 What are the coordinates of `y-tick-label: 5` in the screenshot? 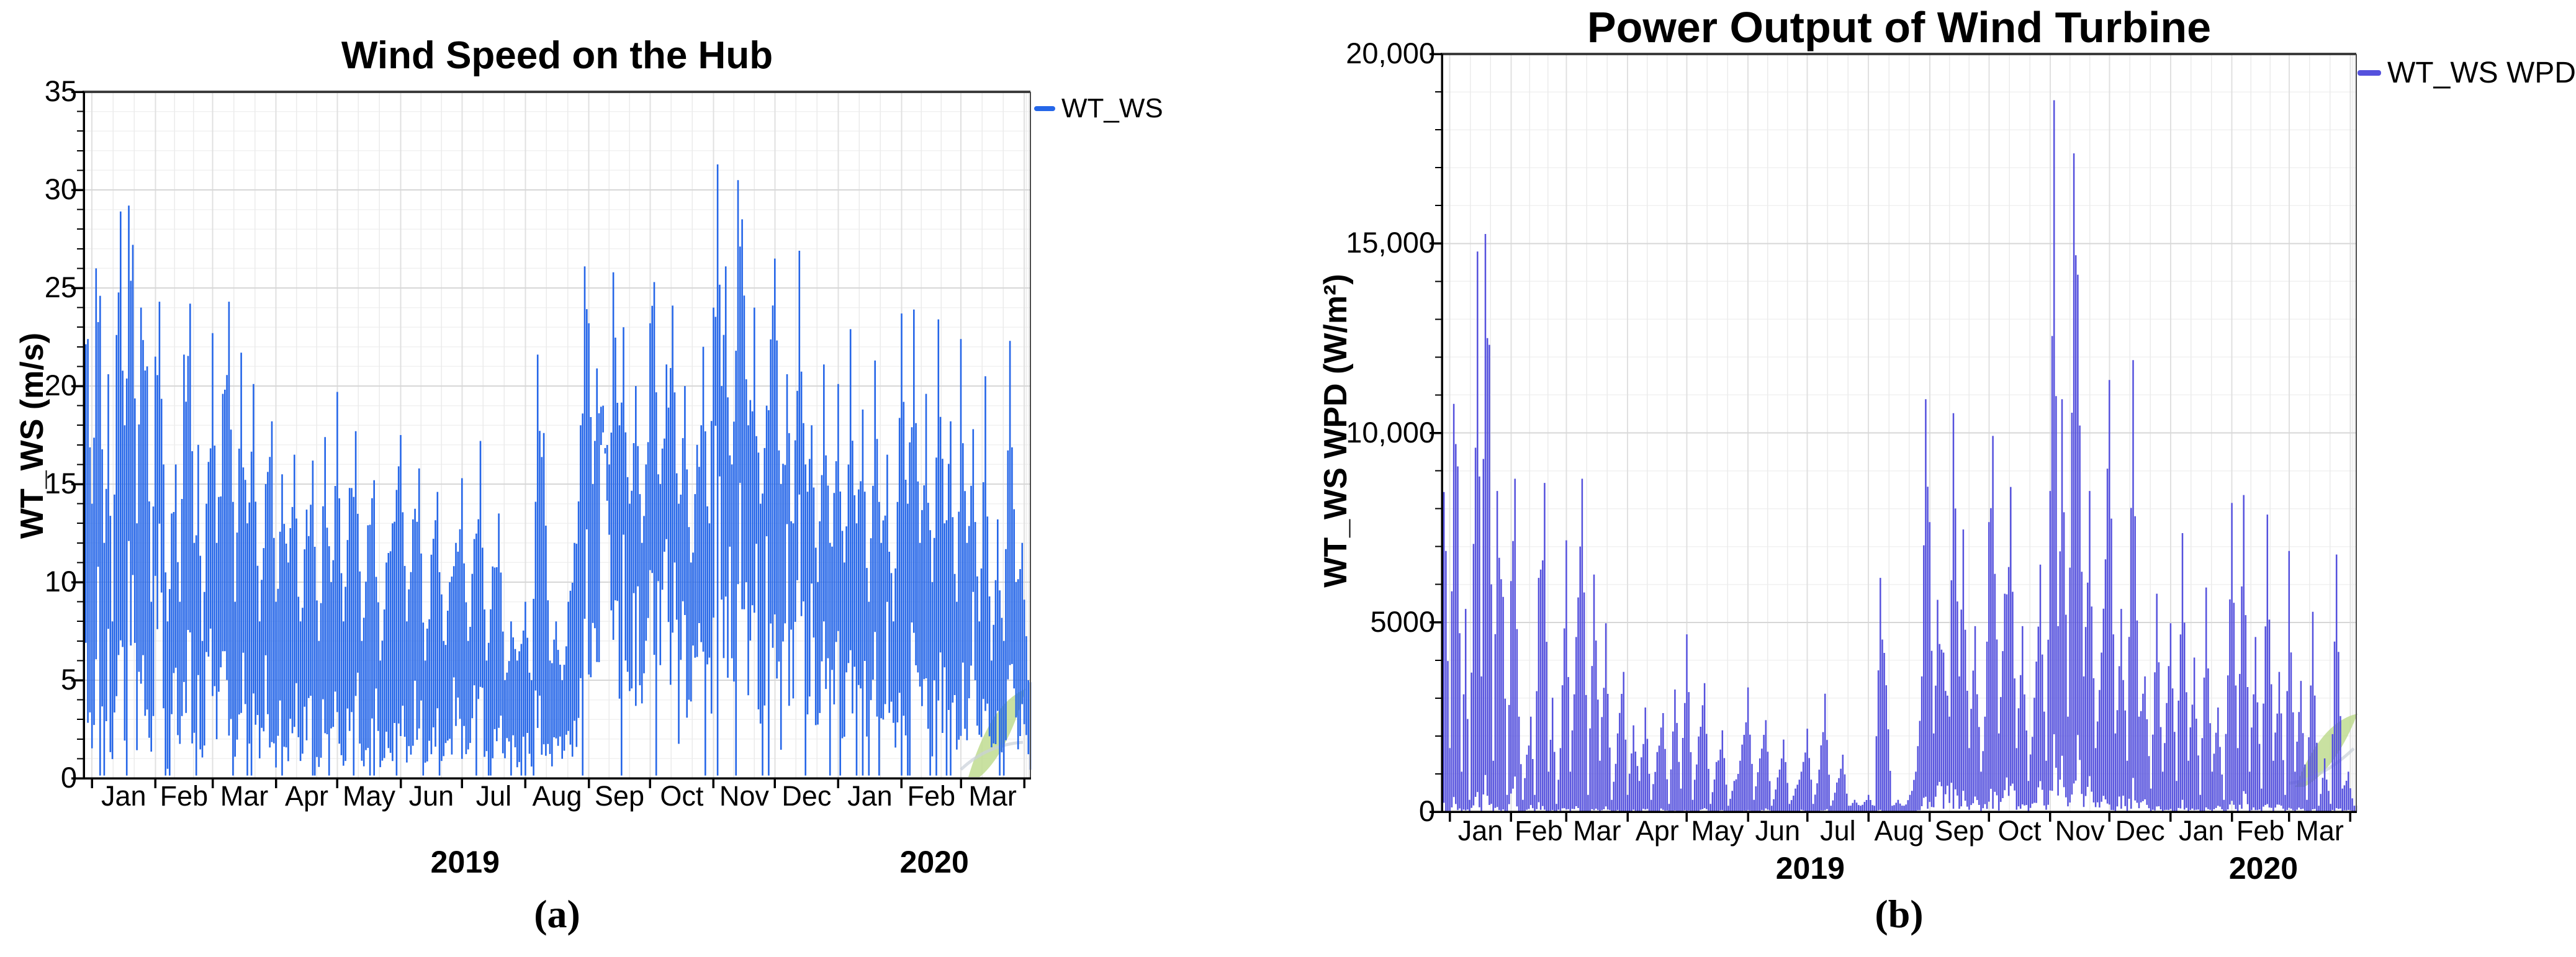 It's located at (68, 679).